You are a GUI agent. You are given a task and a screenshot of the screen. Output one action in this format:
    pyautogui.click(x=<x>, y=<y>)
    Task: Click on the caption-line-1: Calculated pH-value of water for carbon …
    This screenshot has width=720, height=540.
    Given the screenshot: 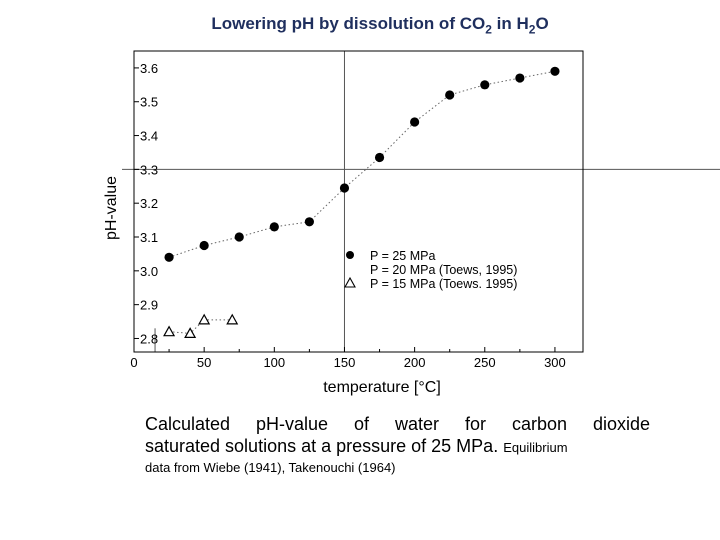 What is the action you would take?
    pyautogui.click(x=397, y=424)
    